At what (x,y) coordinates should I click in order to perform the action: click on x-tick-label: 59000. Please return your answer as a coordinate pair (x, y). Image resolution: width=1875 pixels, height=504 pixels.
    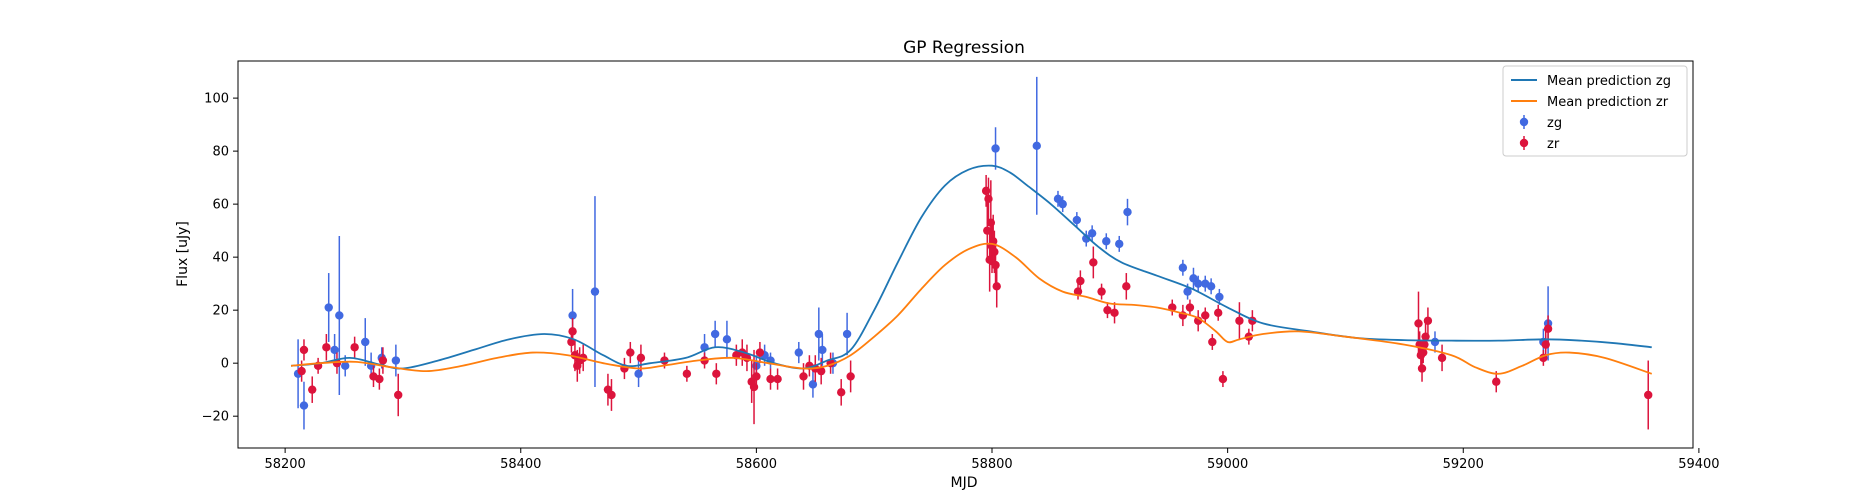
    Looking at the image, I should click on (1227, 464).